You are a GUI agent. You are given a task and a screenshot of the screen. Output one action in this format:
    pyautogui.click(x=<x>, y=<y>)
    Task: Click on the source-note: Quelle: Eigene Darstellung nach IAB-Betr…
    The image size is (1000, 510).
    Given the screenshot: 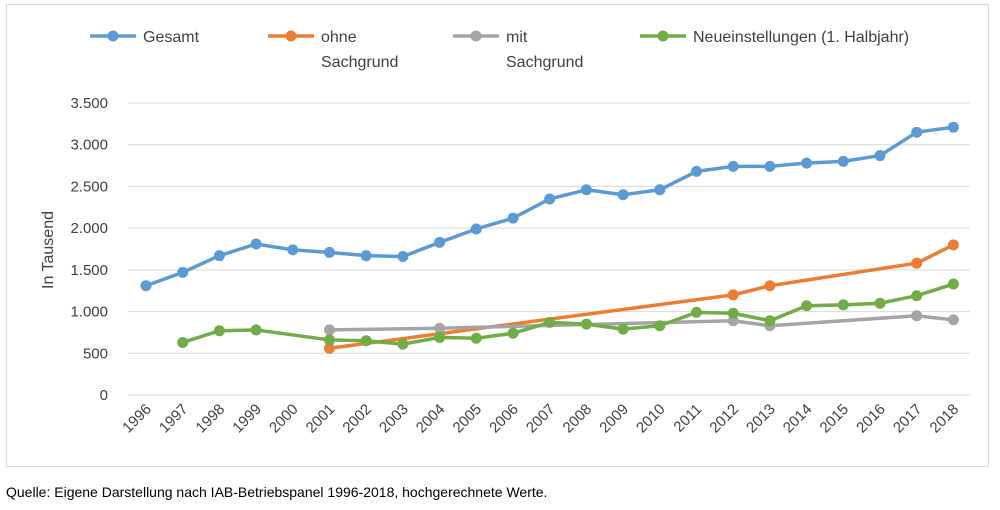 What is the action you would take?
    pyautogui.click(x=277, y=492)
    